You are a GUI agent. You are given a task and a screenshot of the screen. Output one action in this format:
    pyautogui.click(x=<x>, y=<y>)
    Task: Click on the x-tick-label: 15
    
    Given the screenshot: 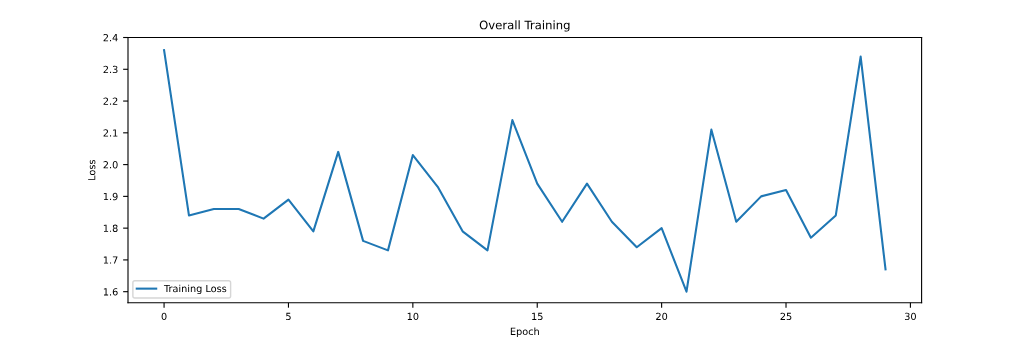 What is the action you would take?
    pyautogui.click(x=537, y=316)
    